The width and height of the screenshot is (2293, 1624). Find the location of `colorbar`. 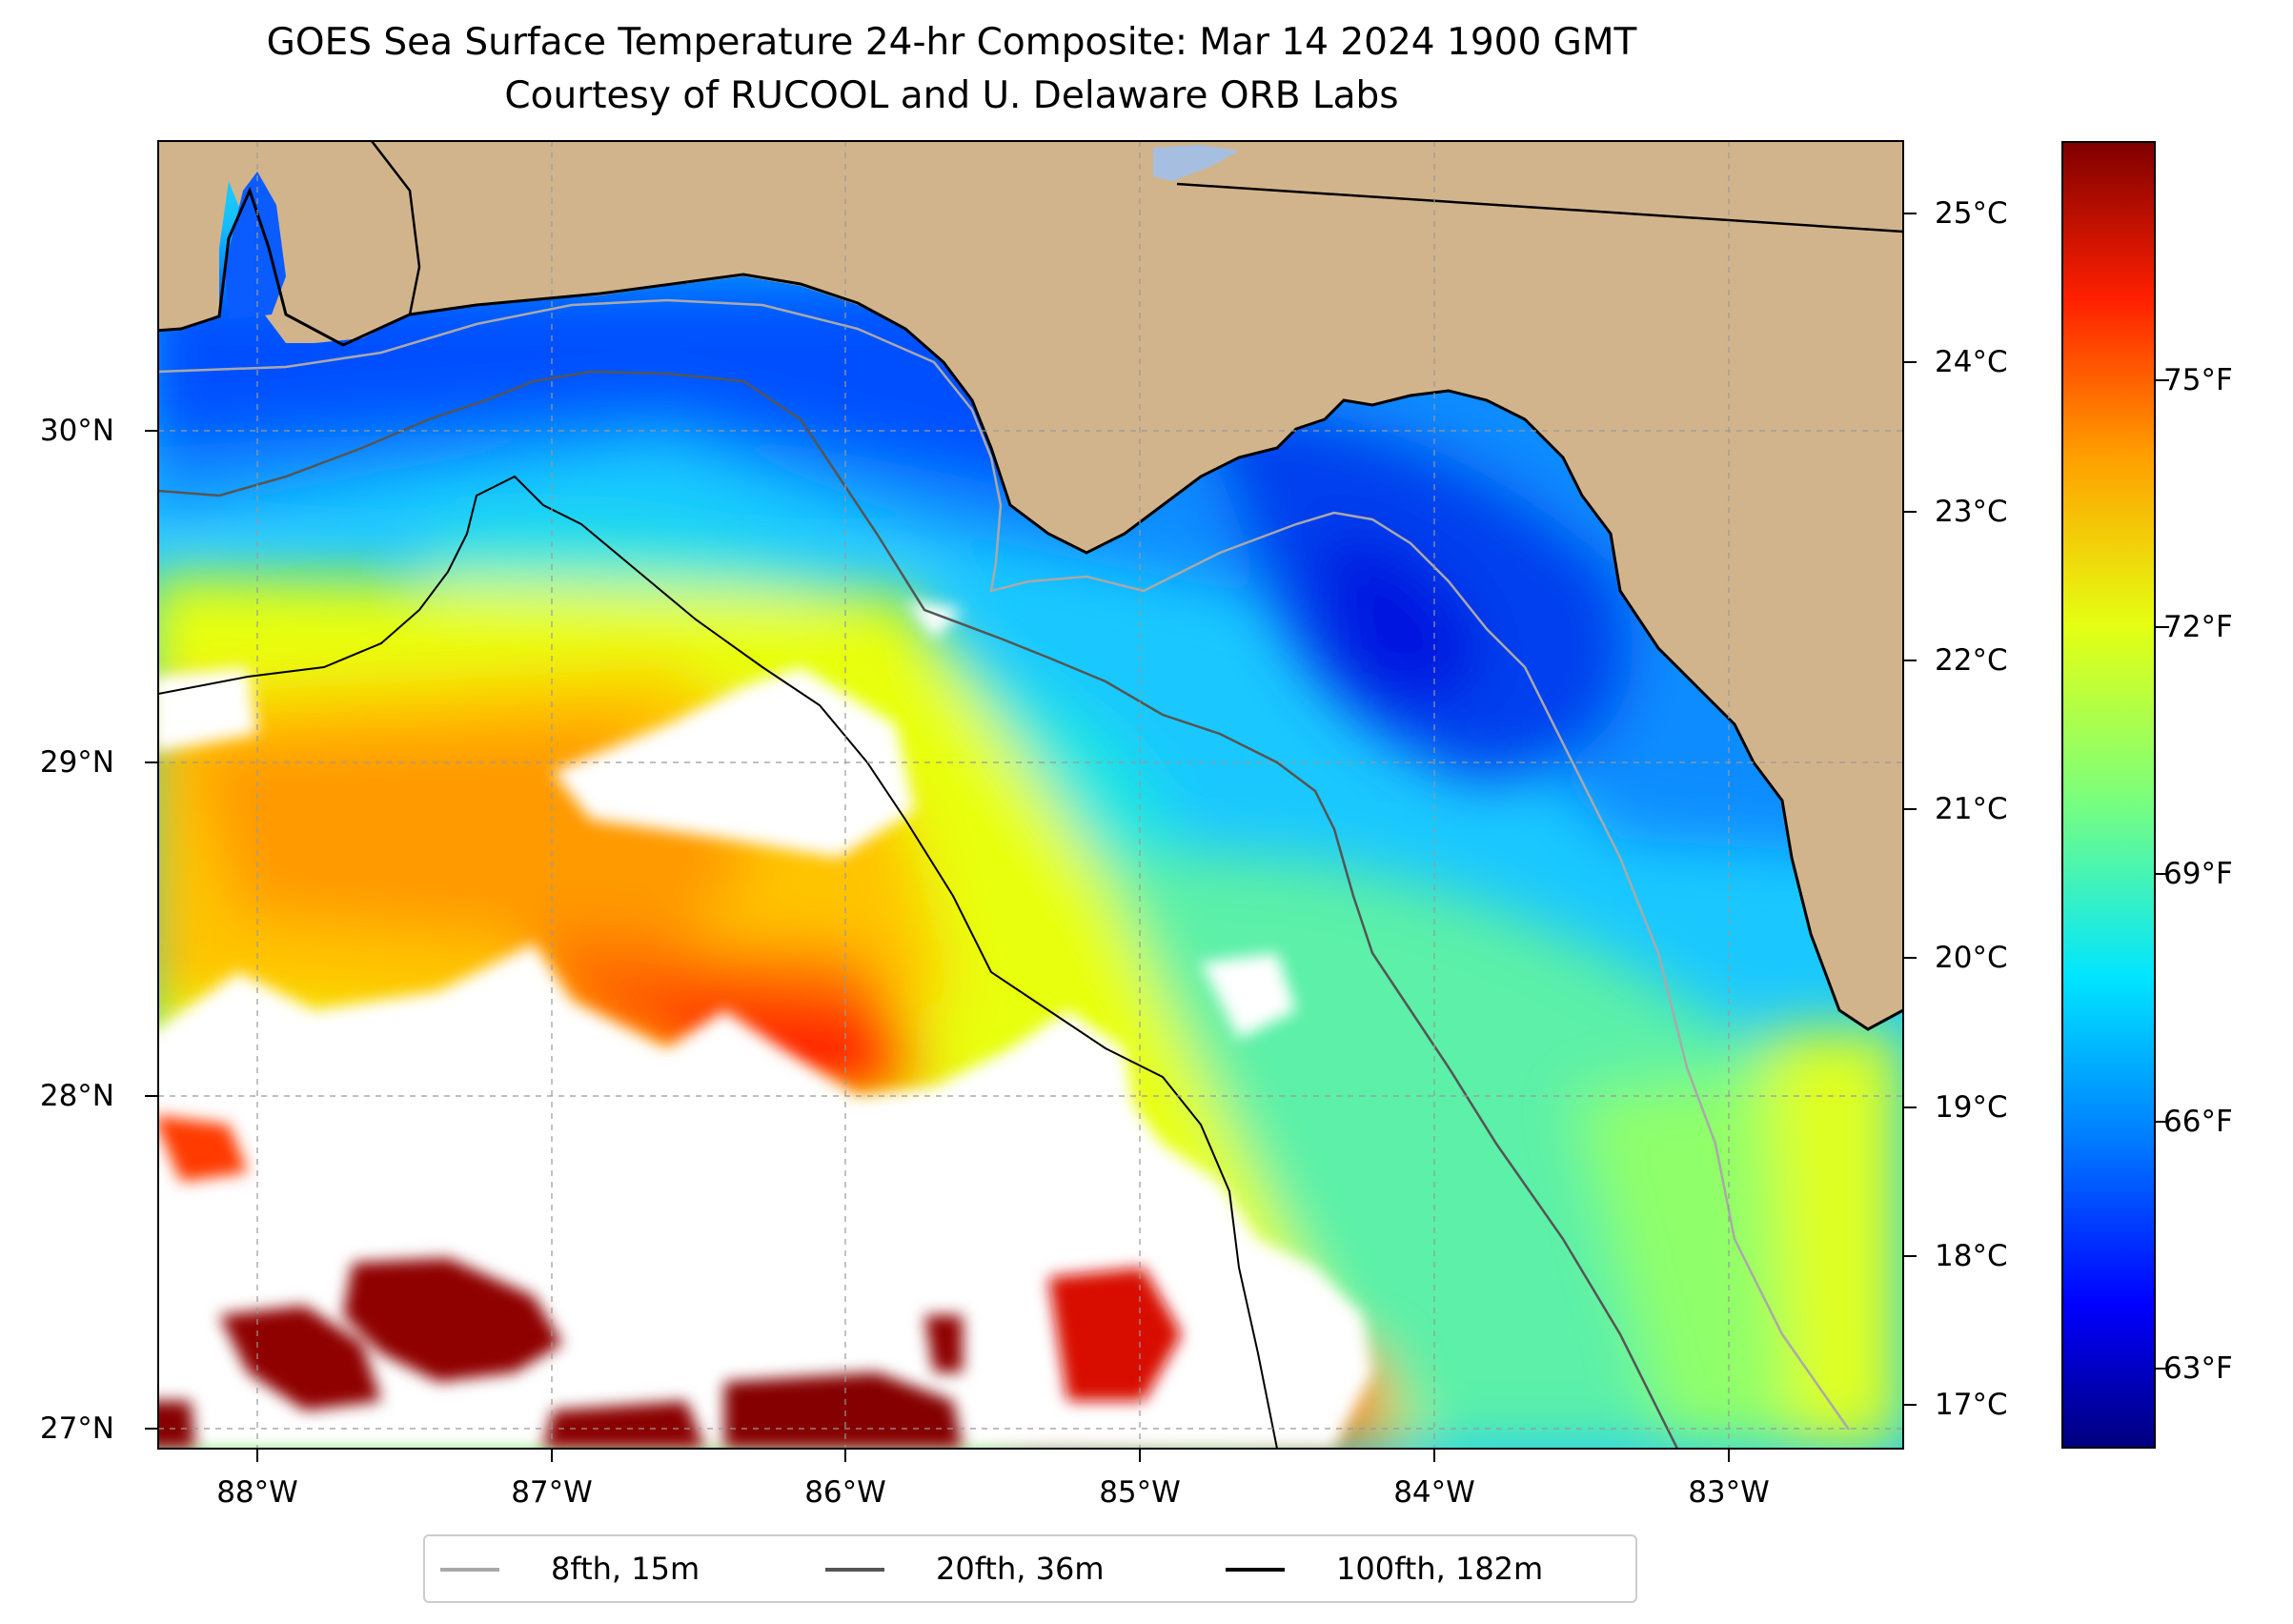

colorbar is located at coordinates (2108, 795).